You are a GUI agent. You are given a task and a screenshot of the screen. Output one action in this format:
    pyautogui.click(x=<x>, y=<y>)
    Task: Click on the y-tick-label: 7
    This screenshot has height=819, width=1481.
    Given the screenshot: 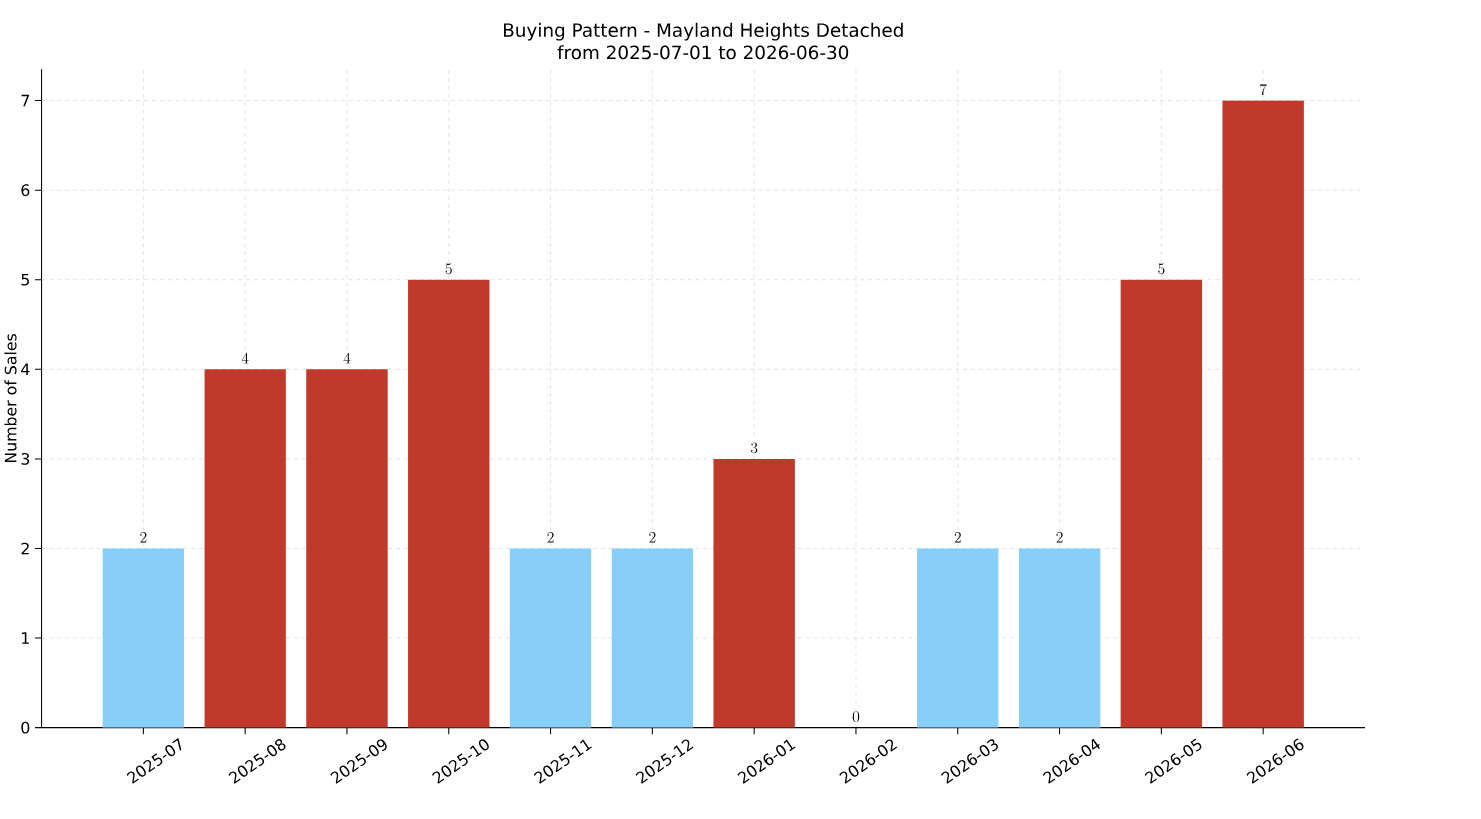 What is the action you would take?
    pyautogui.click(x=25, y=100)
    